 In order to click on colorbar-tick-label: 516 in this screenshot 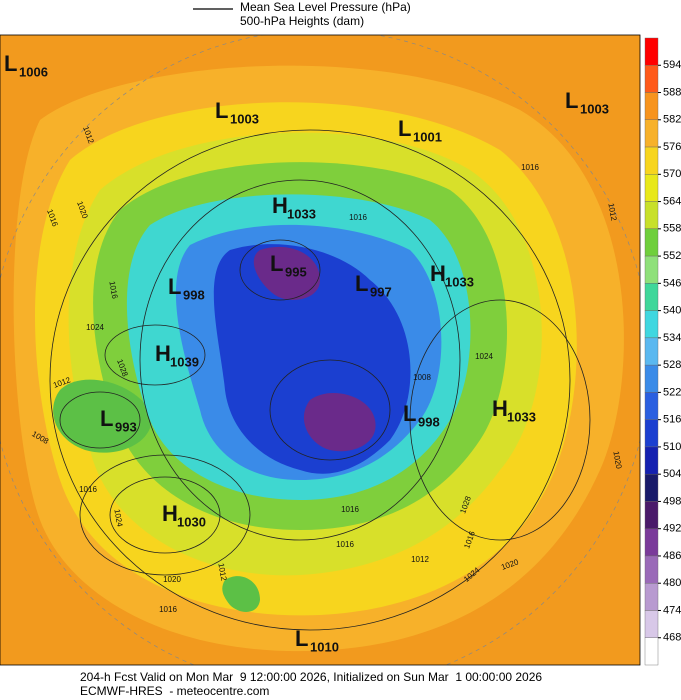, I will do `click(672, 420)`.